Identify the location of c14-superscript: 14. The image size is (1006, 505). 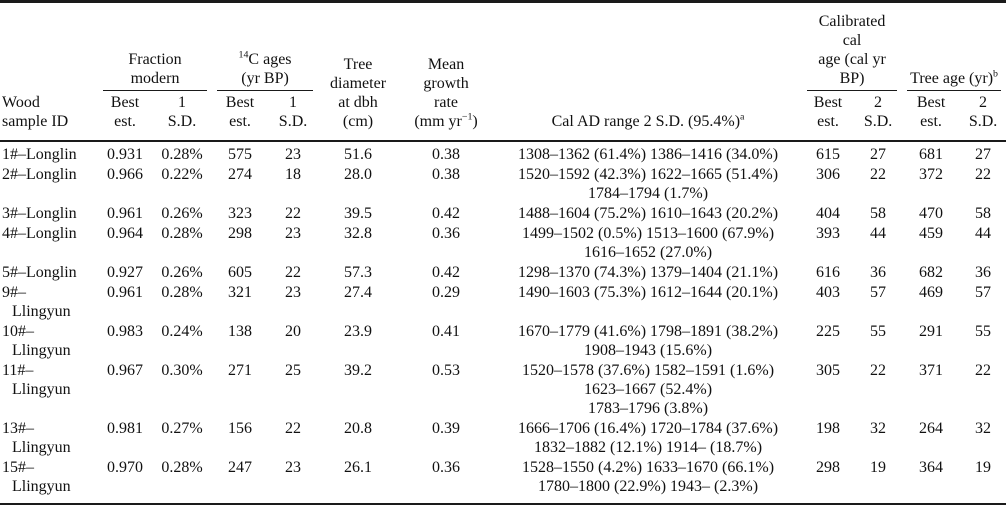
(243, 55).